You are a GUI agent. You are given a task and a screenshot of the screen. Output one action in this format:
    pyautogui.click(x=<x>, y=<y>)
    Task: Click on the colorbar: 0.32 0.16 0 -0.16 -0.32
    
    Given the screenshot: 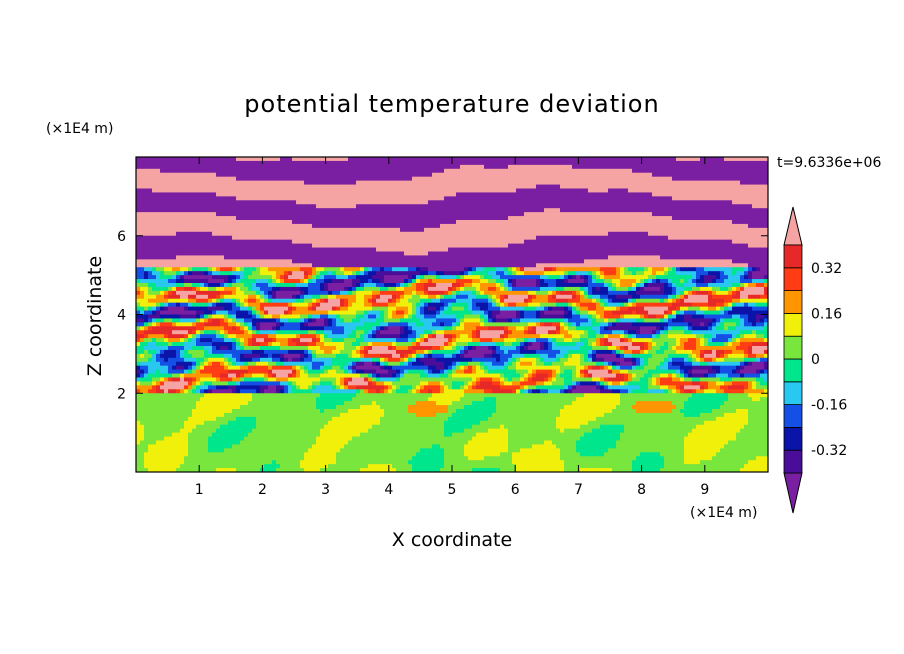 What is the action you would take?
    pyautogui.click(x=815, y=360)
    